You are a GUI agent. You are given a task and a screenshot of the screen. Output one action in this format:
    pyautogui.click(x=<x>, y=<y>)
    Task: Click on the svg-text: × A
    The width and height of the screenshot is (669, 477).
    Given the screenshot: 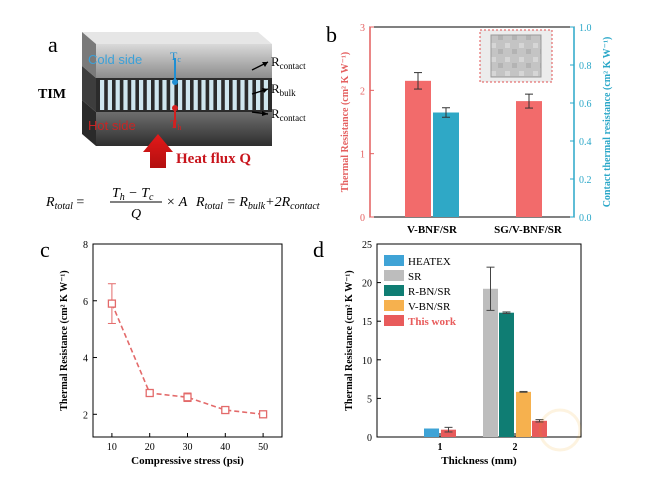 What is the action you would take?
    pyautogui.click(x=177, y=202)
    